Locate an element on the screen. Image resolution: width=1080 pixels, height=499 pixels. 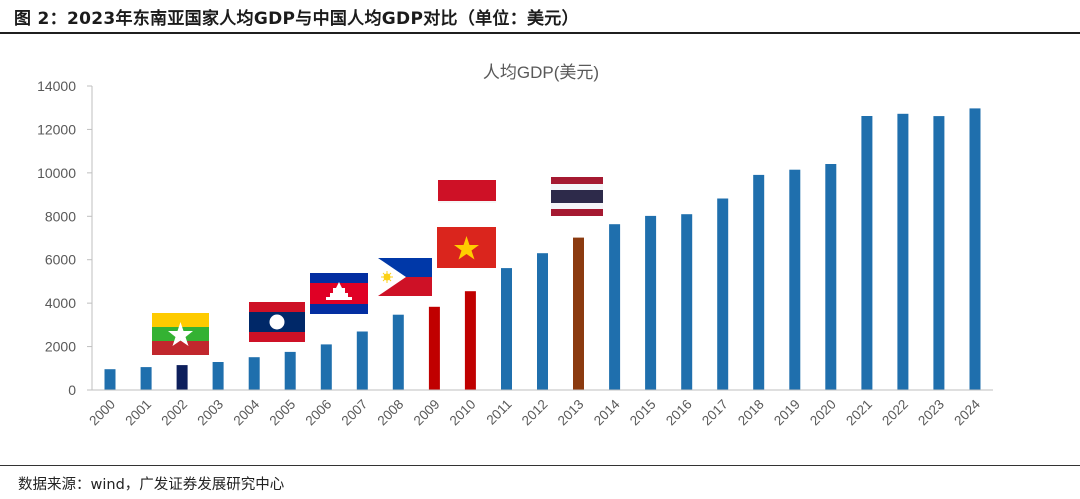
bar-2012 is located at coordinates (542, 321).